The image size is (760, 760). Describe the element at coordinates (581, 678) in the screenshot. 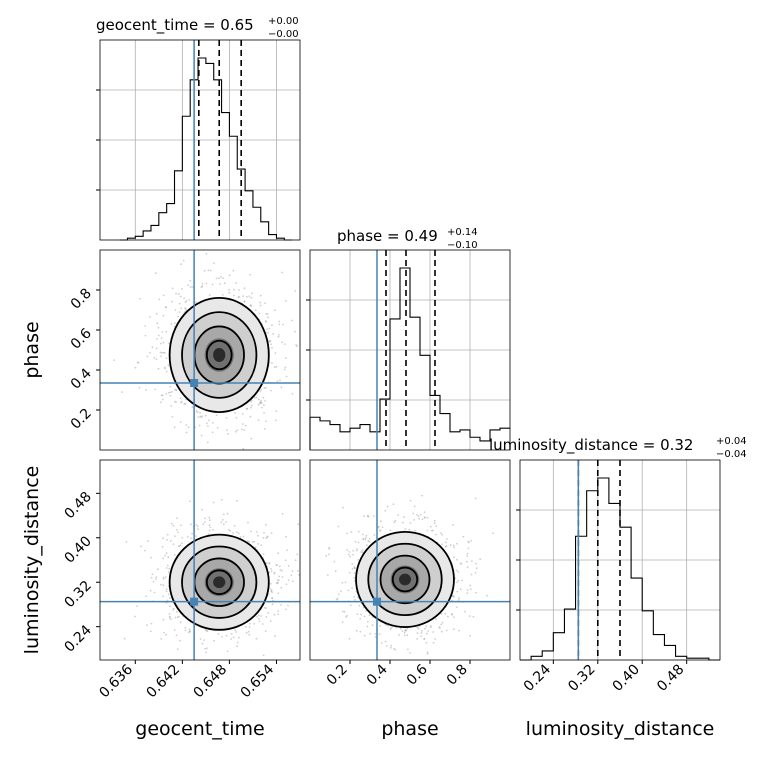

I see `xtick-label-luminosity_distance: 0.32` at that location.